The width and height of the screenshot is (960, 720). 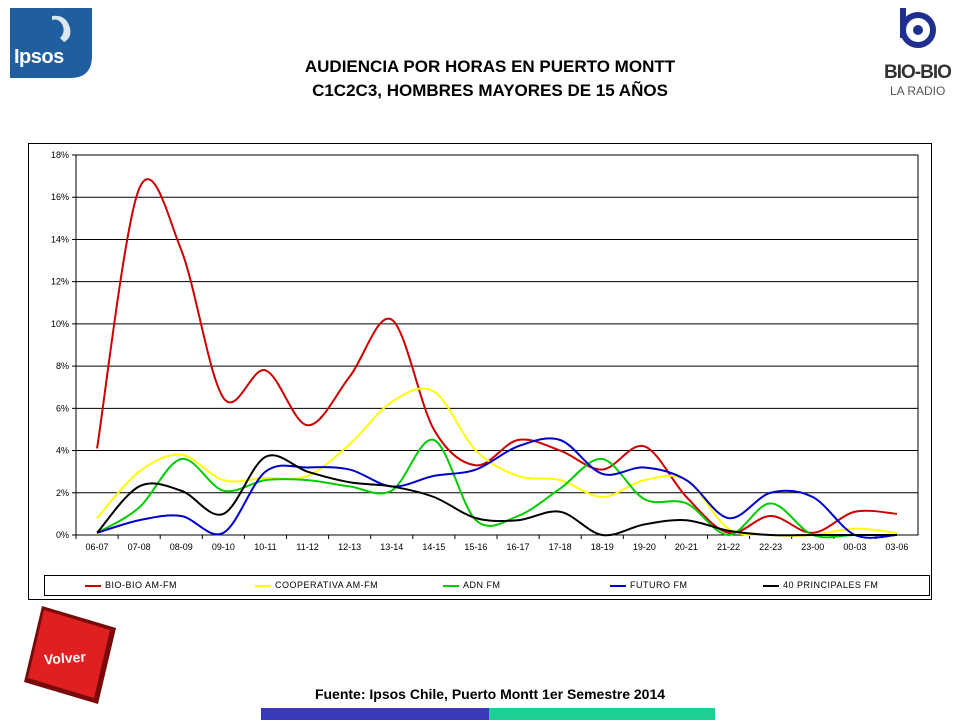 What do you see at coordinates (918, 72) in the screenshot?
I see `biobio-logo-name: BIO-BIO` at bounding box center [918, 72].